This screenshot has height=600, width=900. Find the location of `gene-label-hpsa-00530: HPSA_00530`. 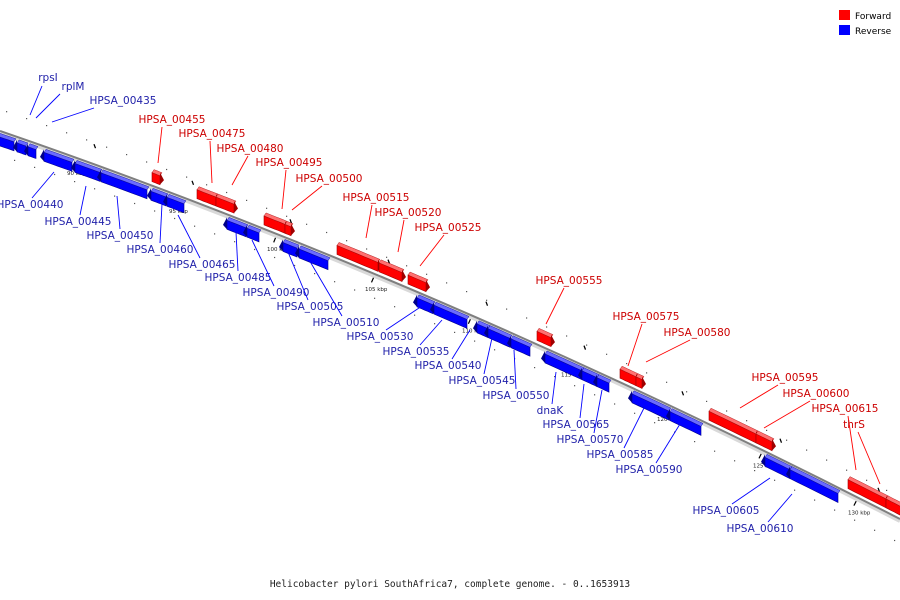

gene-label-hpsa-00530: HPSA_00530 is located at coordinates (380, 337).